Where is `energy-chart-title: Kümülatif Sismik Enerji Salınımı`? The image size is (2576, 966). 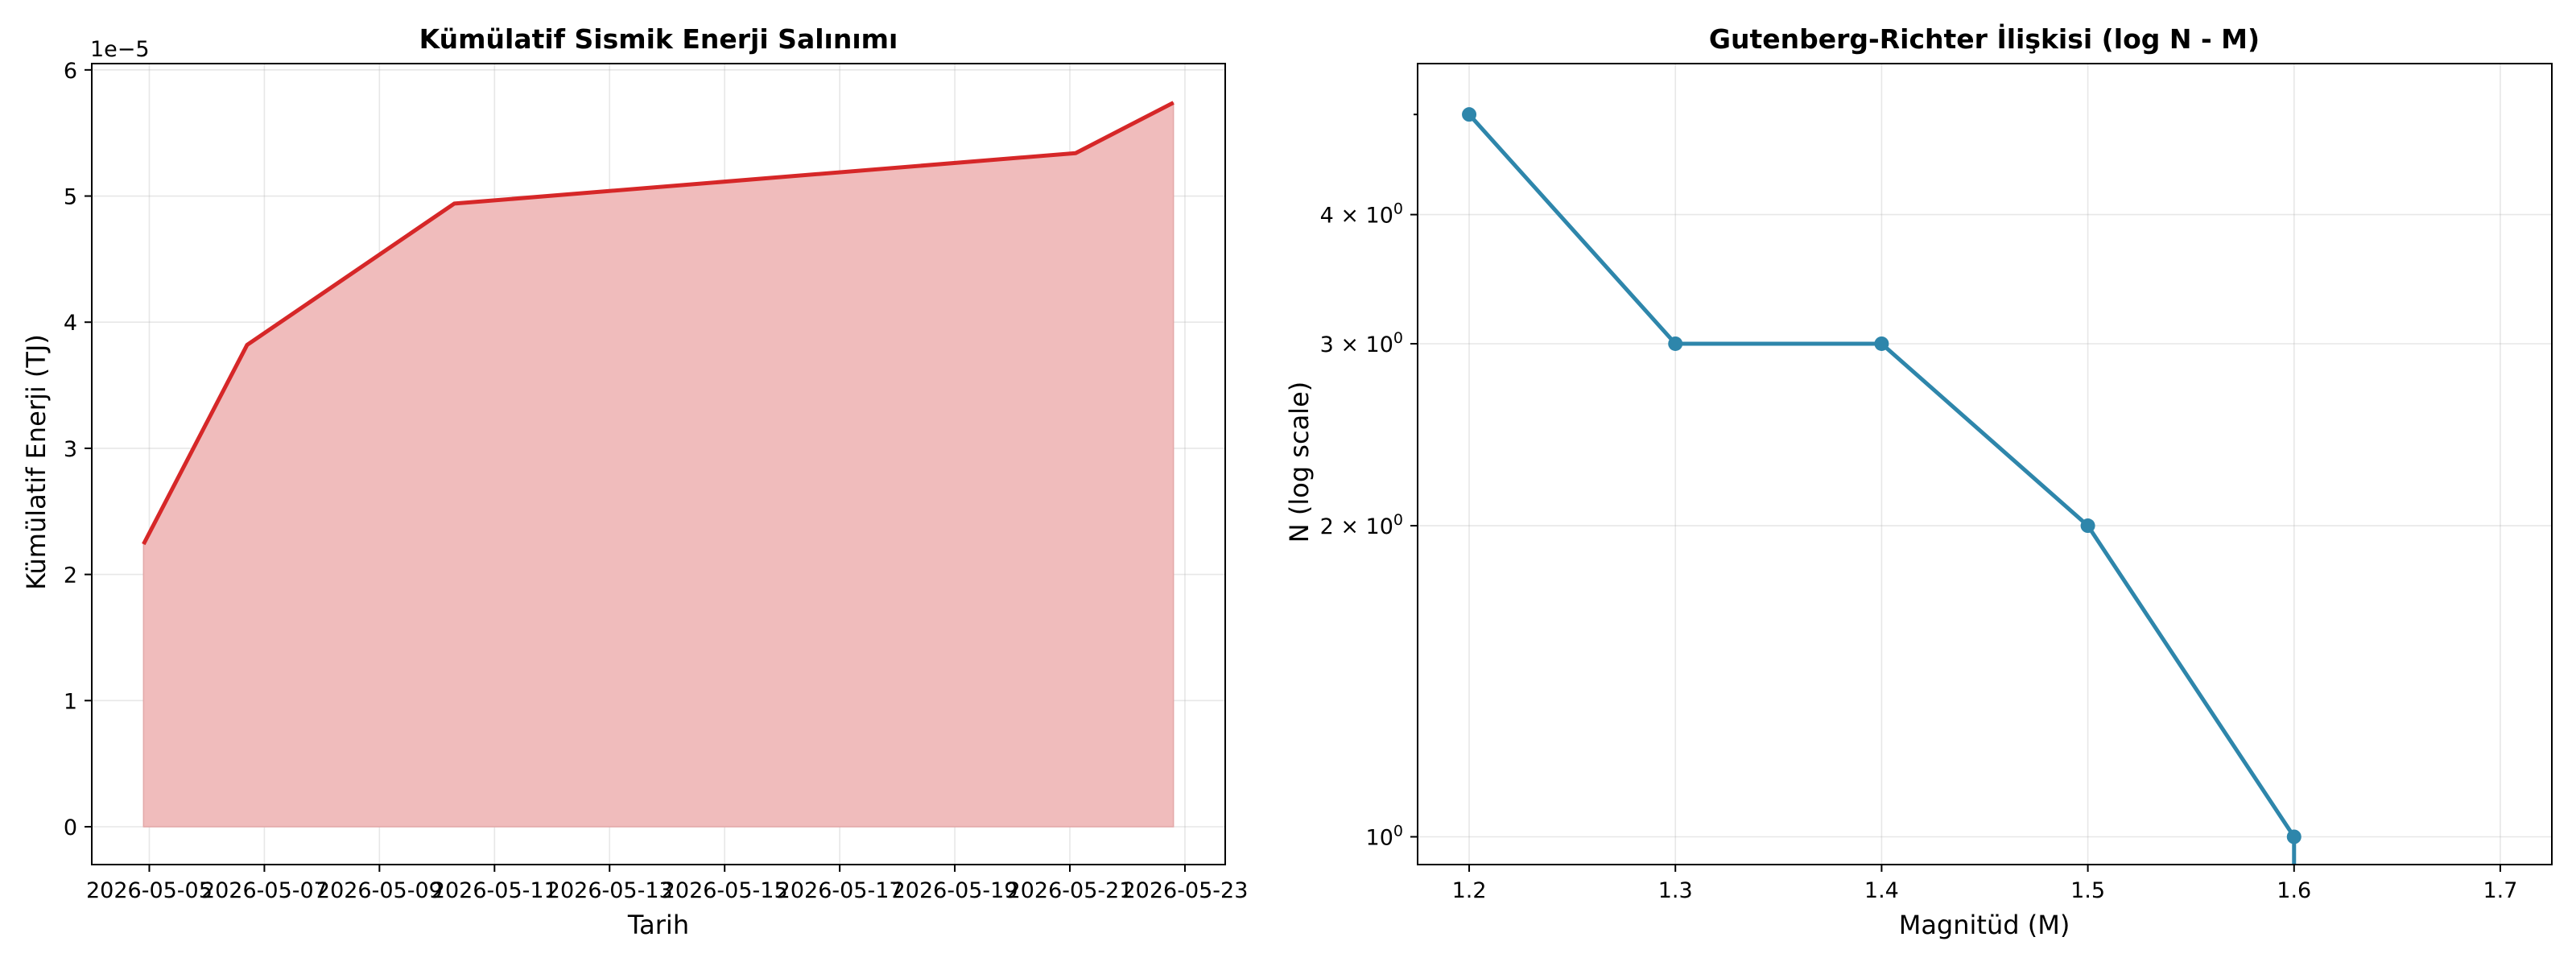 energy-chart-title: Kümülatif Sismik Enerji Salınımı is located at coordinates (658, 39).